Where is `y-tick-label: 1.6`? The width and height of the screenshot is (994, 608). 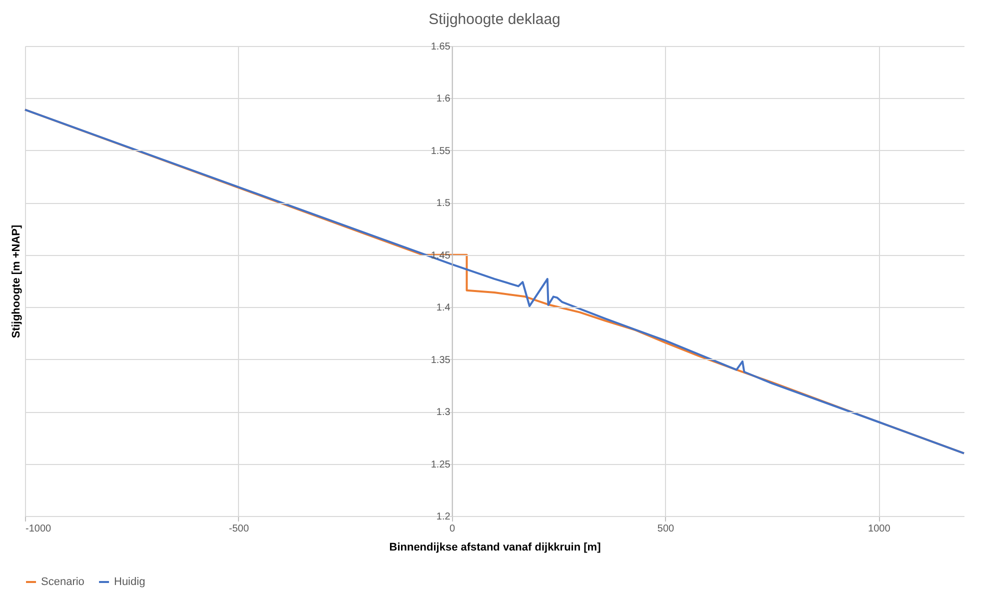
y-tick-label: 1.6 is located at coordinates (443, 99).